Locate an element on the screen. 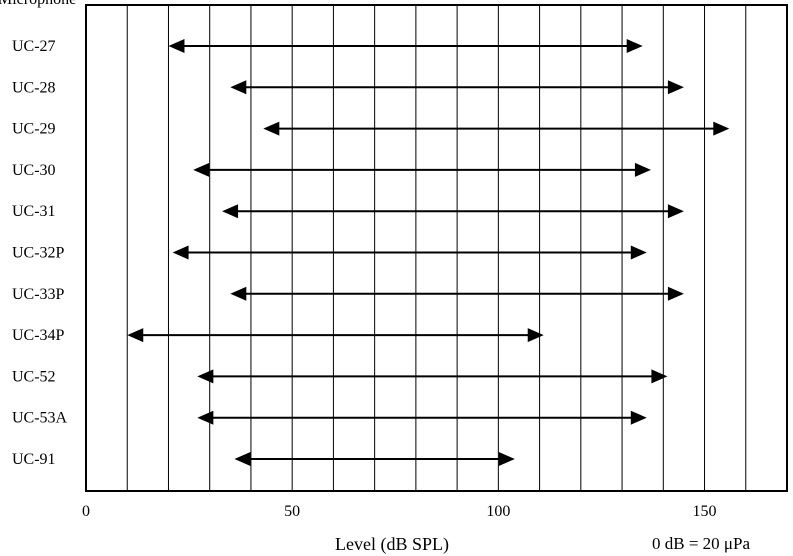  category-label: UC-31 is located at coordinates (34, 211).